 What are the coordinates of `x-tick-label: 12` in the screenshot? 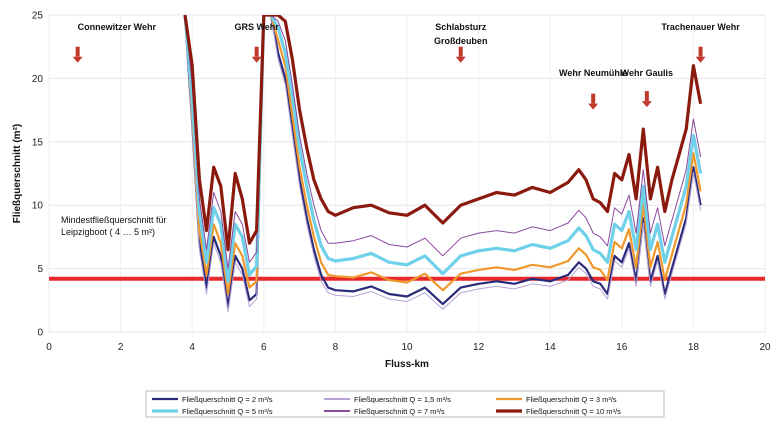 It's located at (479, 347).